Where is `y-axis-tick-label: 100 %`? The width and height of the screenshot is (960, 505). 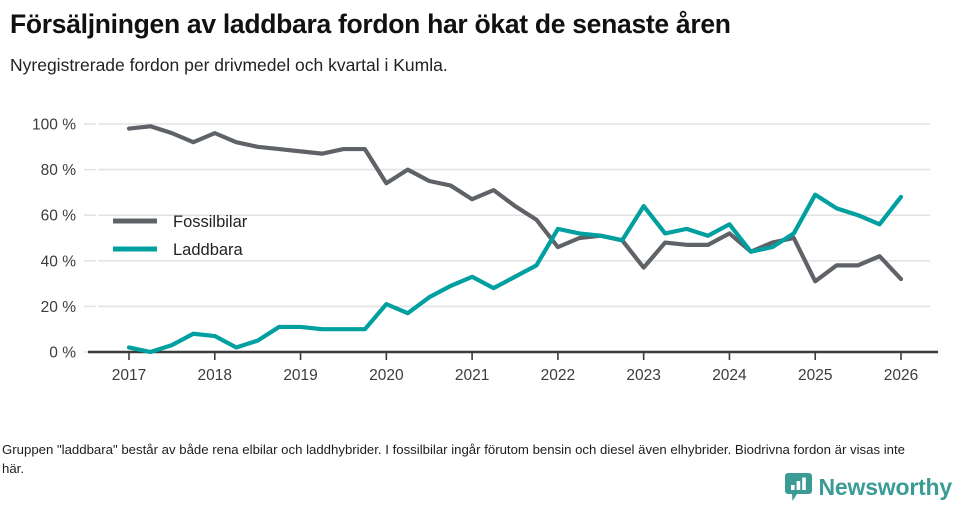
y-axis-tick-label: 100 % is located at coordinates (54, 125).